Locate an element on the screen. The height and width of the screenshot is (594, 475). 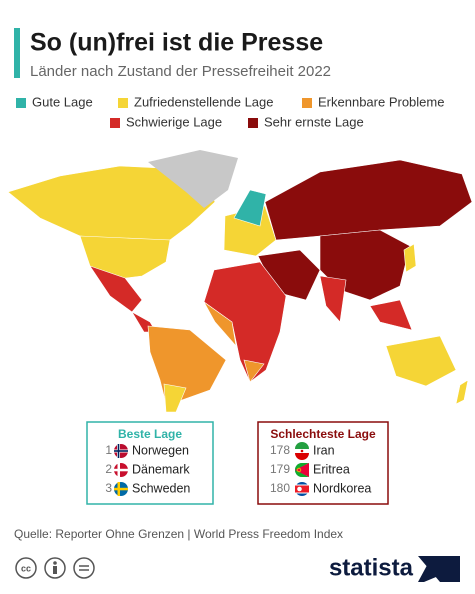
country: Iran is located at coordinates (324, 450).